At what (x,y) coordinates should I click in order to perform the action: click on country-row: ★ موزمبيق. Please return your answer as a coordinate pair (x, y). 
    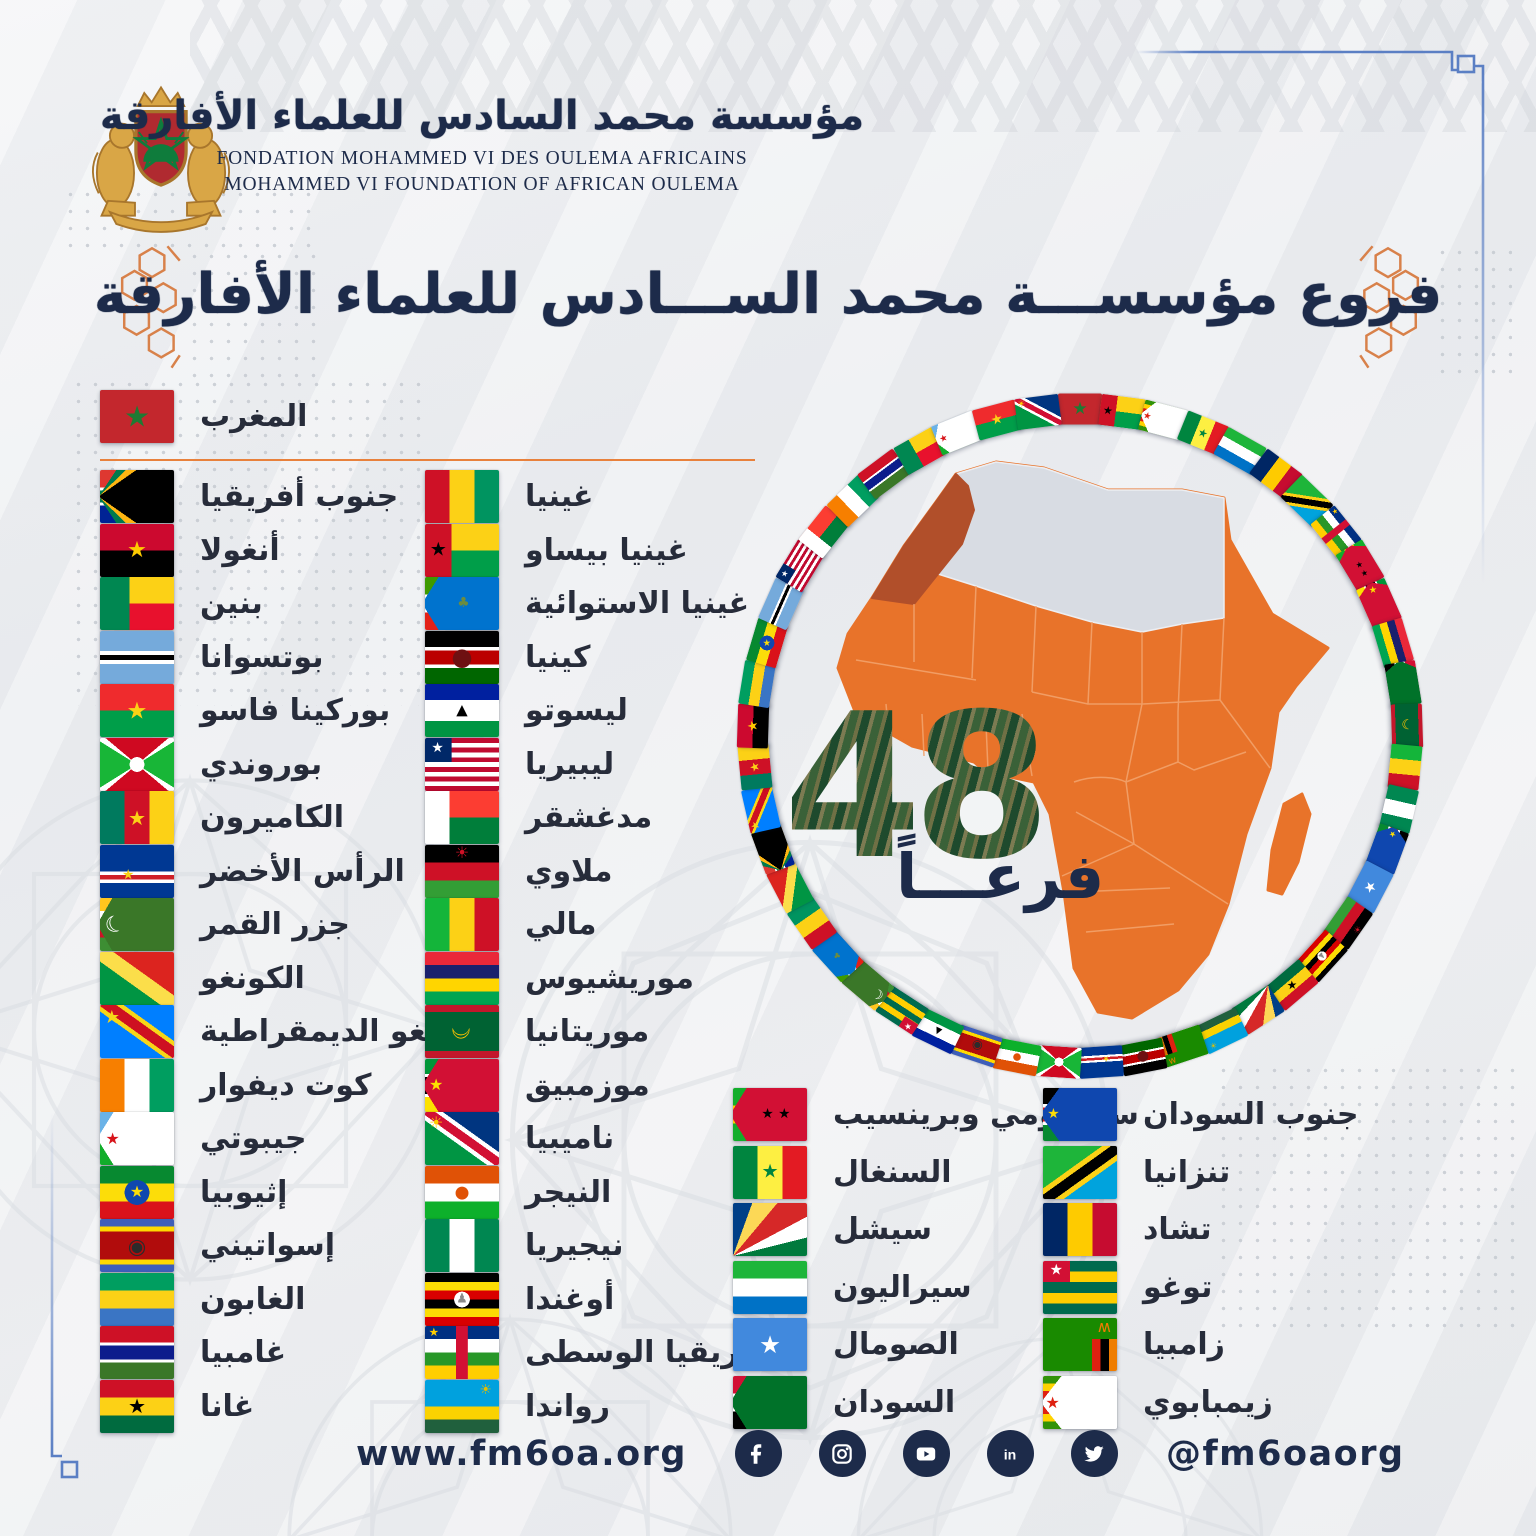
    Looking at the image, I should click on (537, 1085).